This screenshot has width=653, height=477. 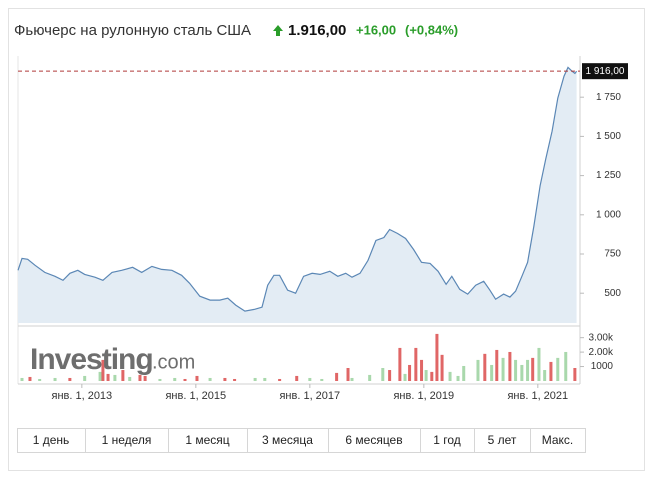 I want to click on range-button: Макс., so click(x=558, y=440).